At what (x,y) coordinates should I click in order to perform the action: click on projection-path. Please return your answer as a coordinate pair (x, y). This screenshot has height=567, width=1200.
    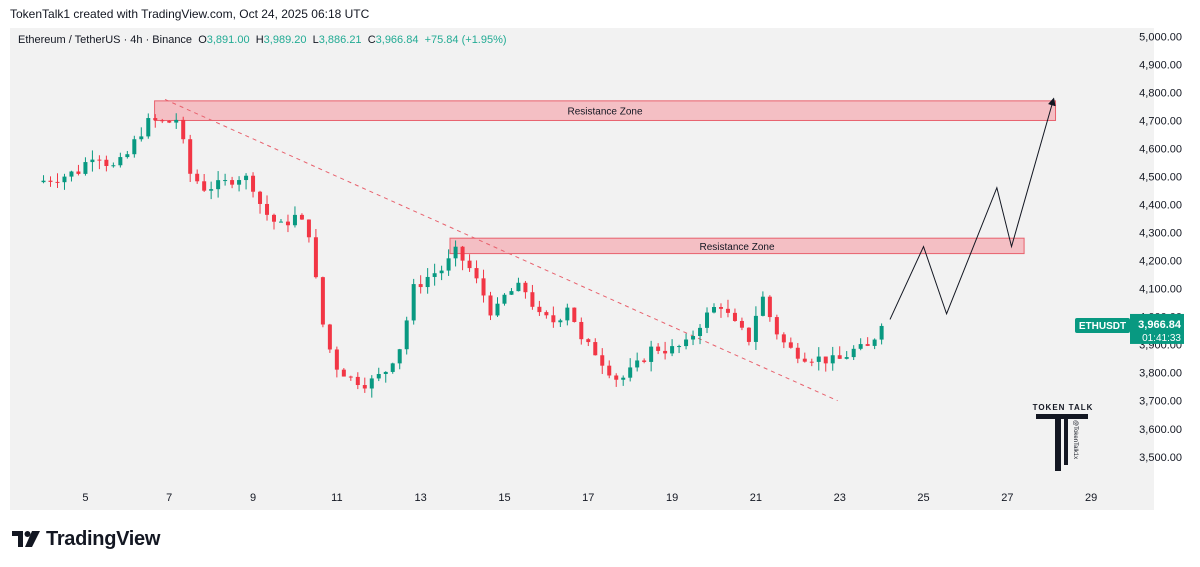
    Looking at the image, I should click on (972, 208).